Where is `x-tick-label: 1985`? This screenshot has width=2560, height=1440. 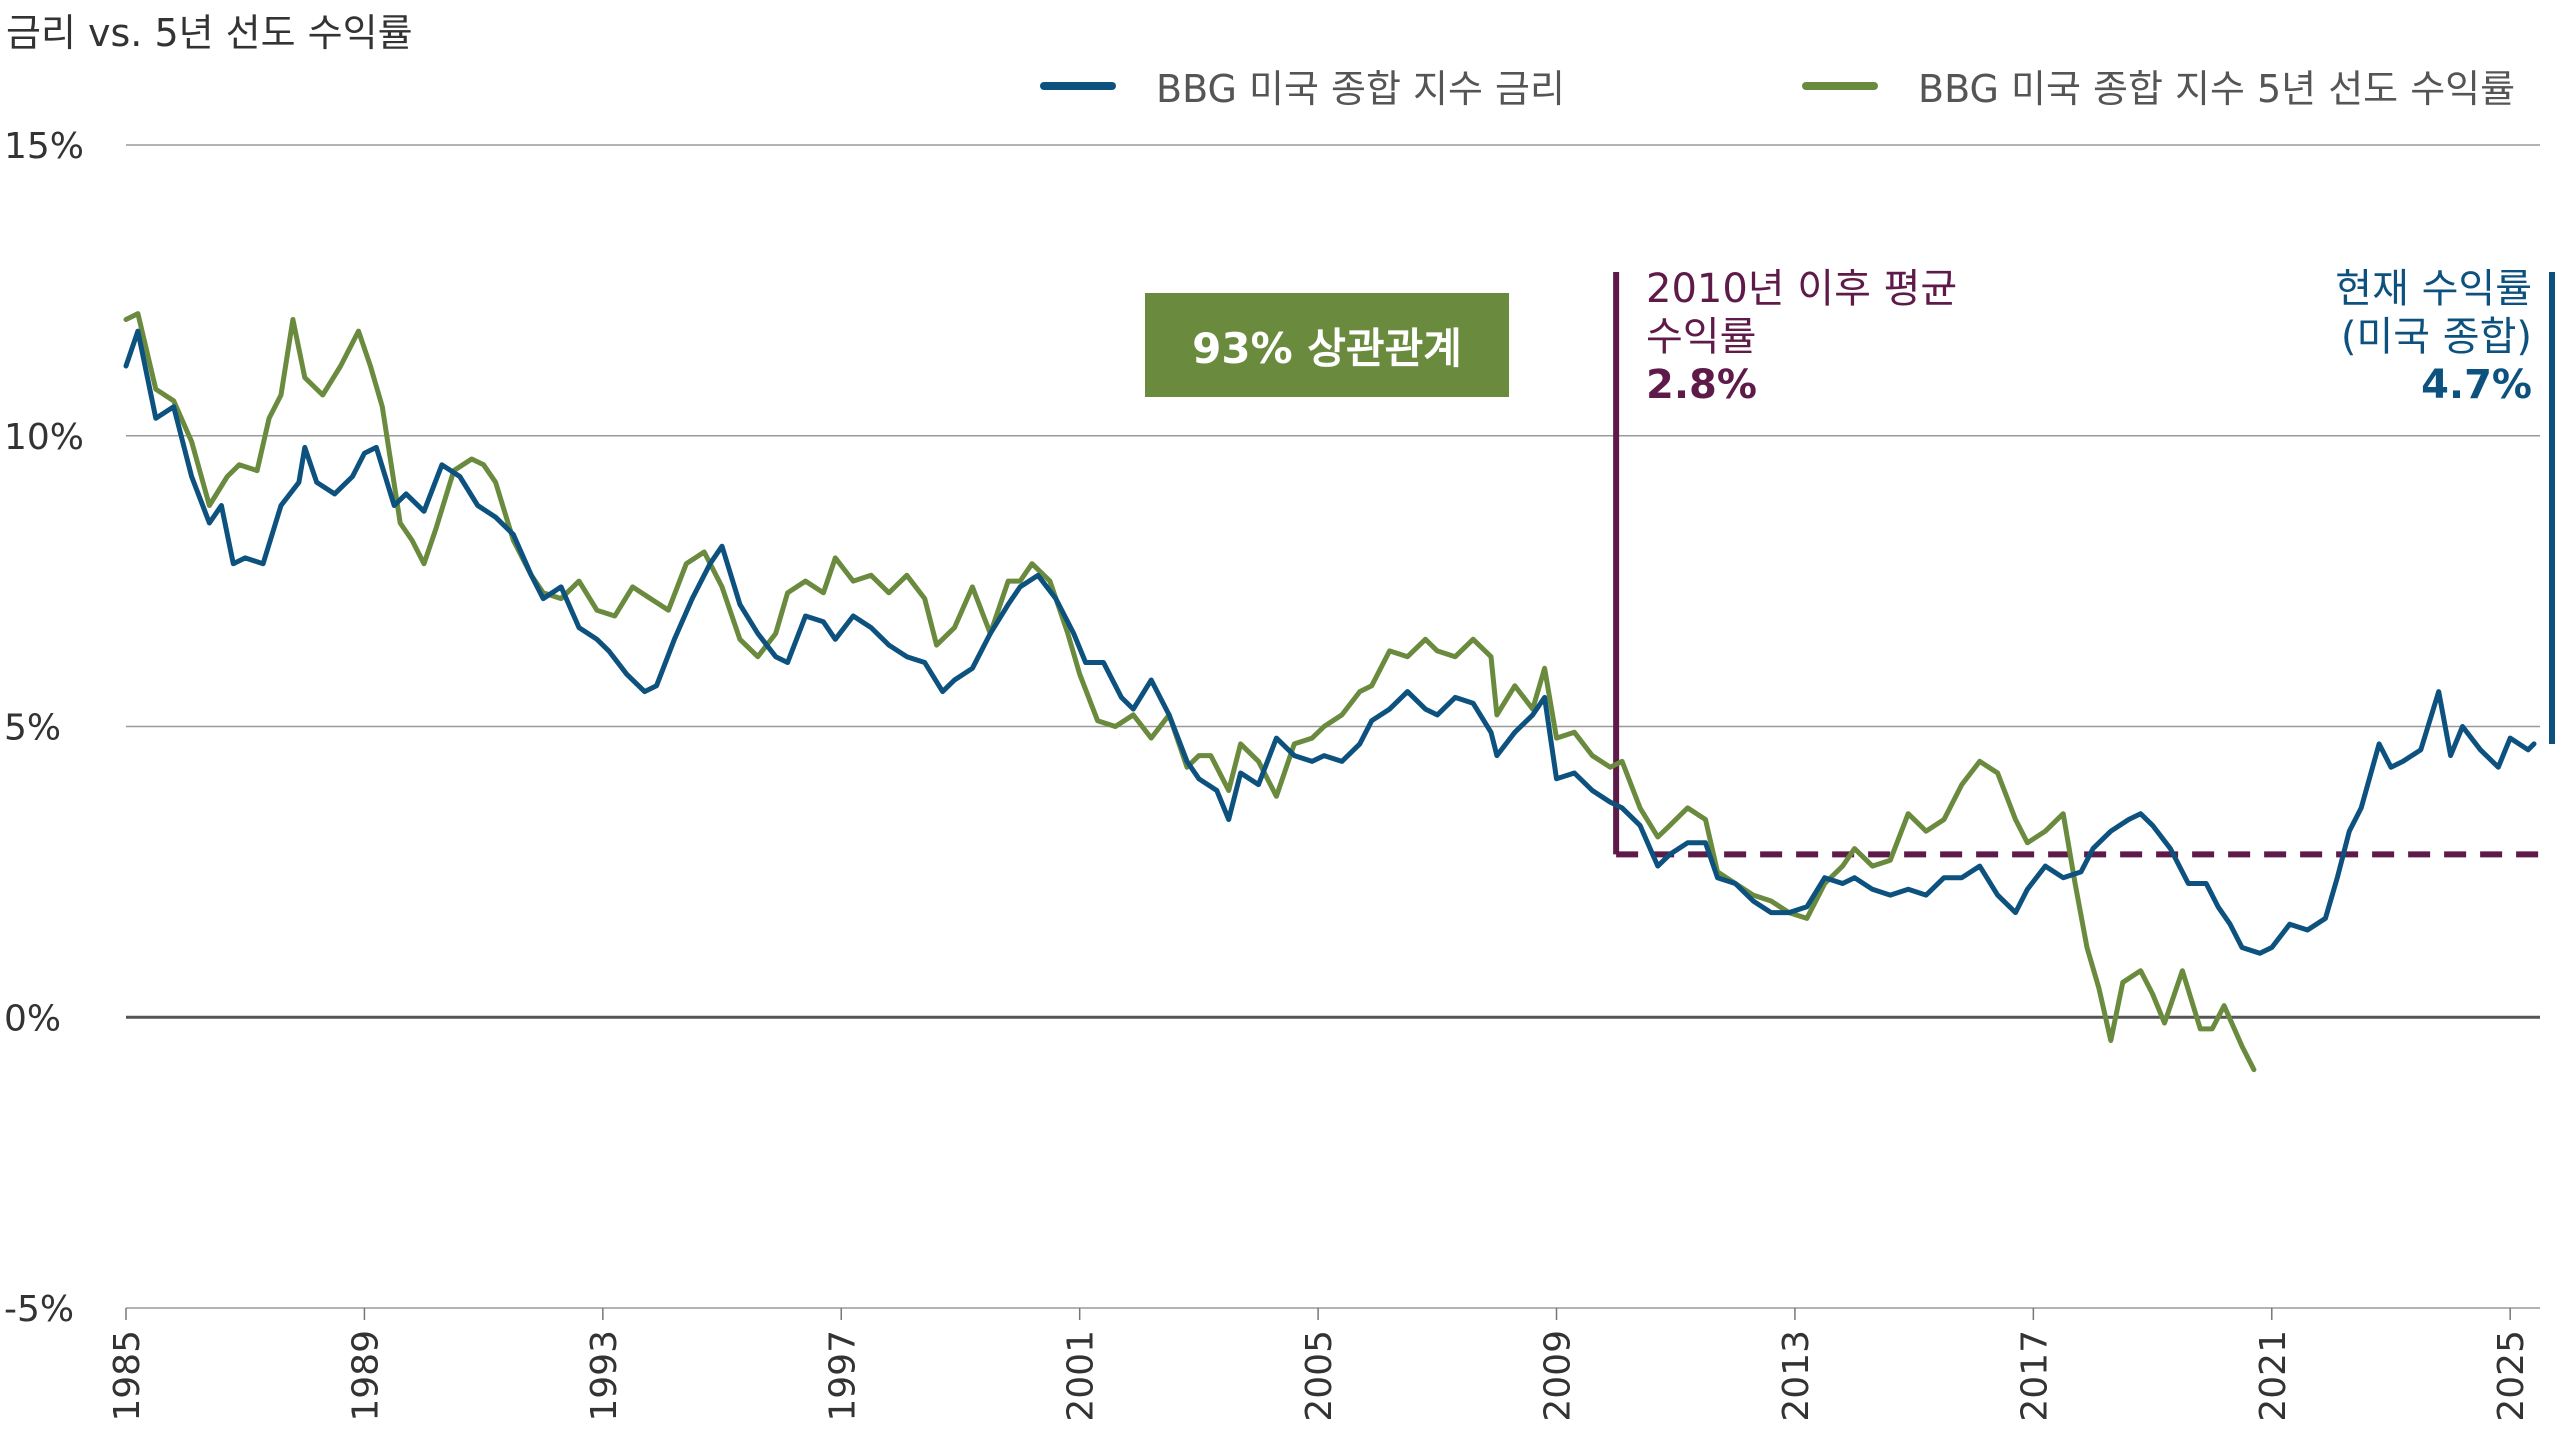
x-tick-label: 1985 is located at coordinates (127, 1376).